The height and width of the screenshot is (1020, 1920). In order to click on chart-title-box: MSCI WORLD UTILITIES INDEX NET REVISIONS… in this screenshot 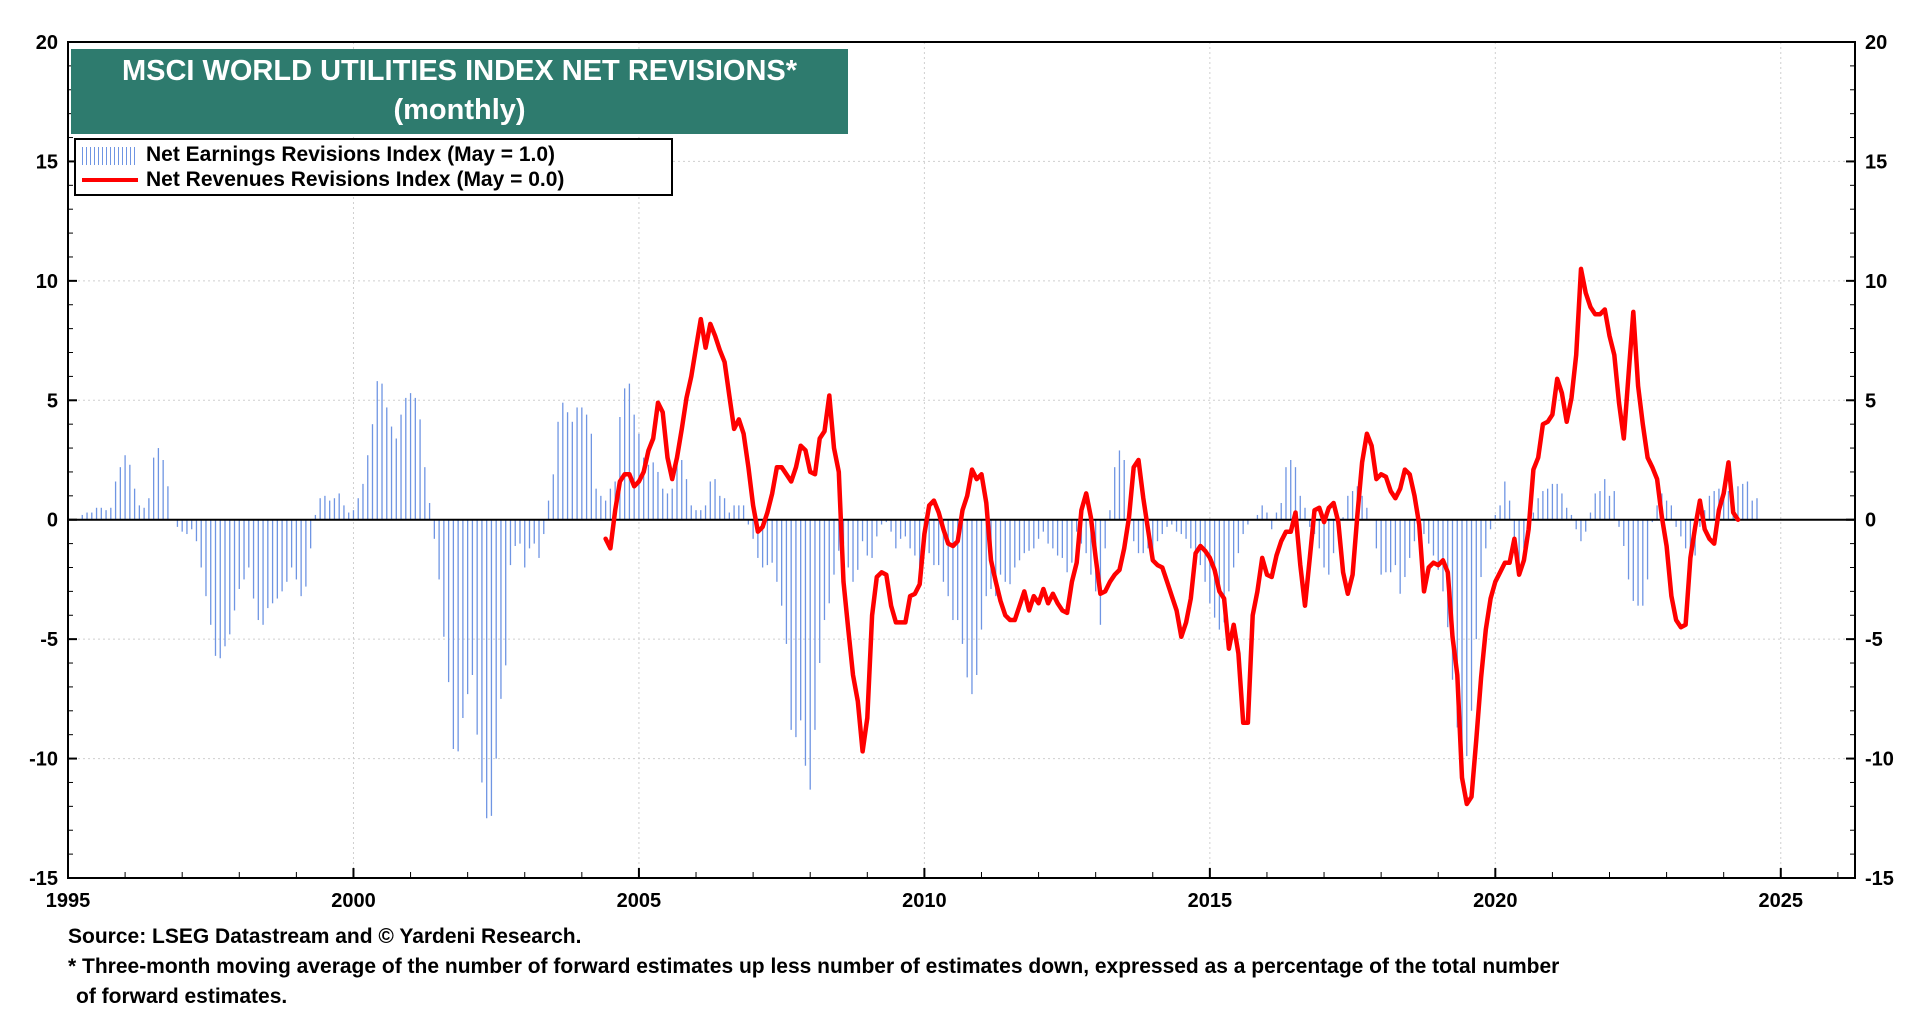, I will do `click(459, 91)`.